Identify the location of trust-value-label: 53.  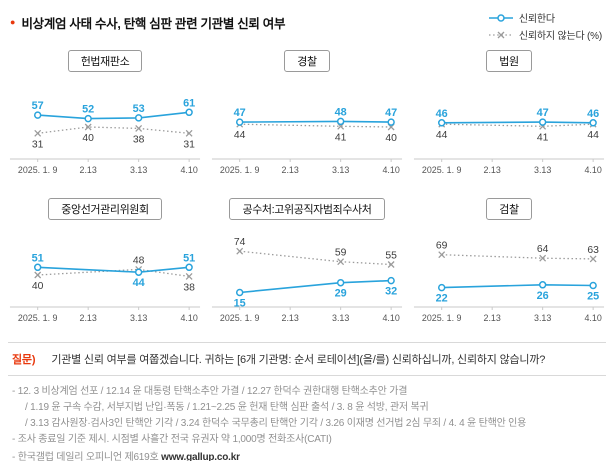
(139, 109).